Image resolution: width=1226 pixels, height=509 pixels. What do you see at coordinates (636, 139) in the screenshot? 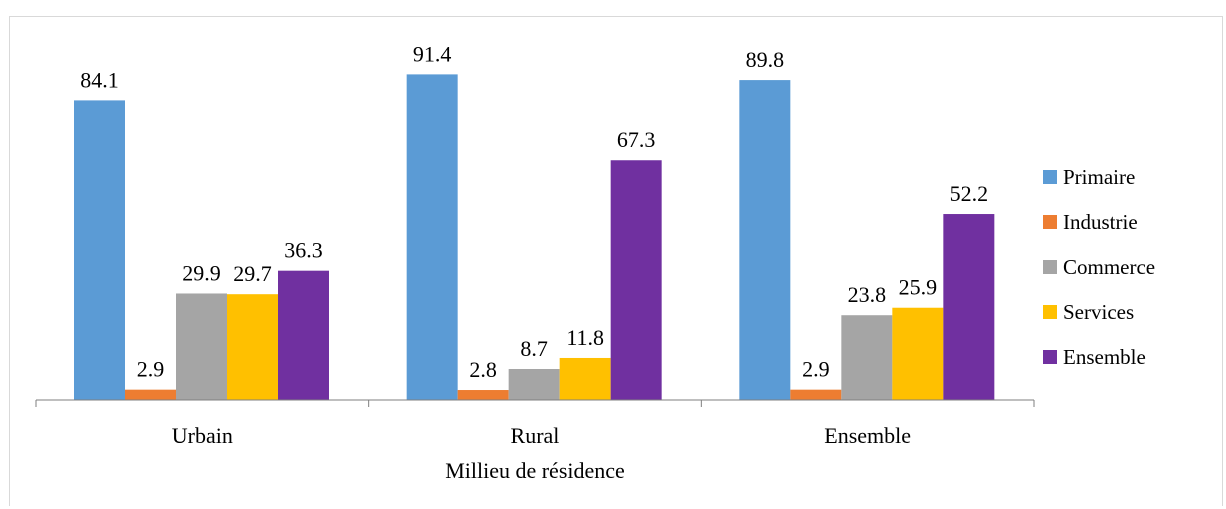
I see `data-label-ensemble-rural: 67.3` at bounding box center [636, 139].